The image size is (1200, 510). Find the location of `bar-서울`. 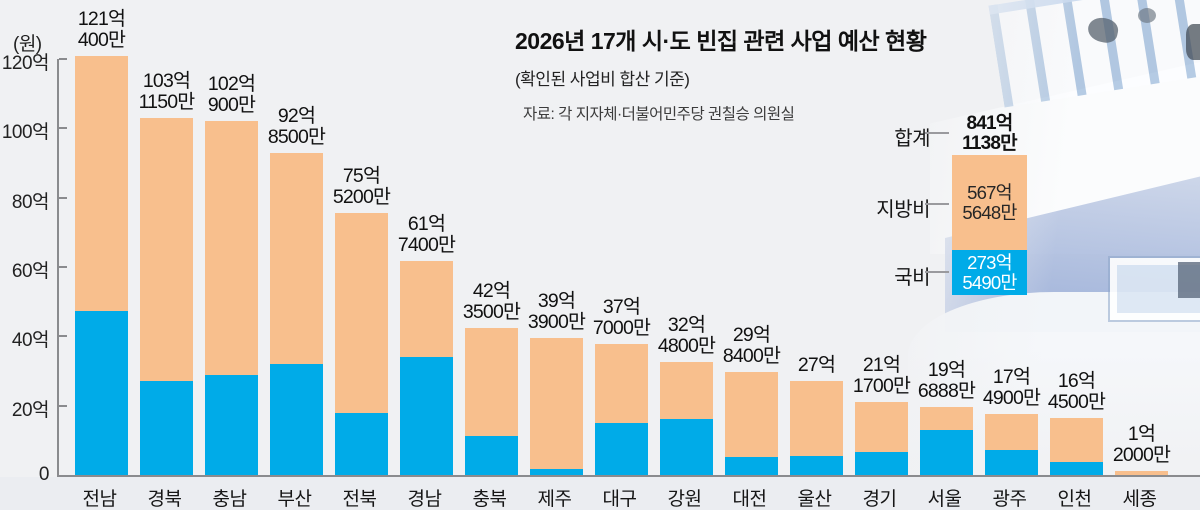

bar-서울 is located at coordinates (946, 440).